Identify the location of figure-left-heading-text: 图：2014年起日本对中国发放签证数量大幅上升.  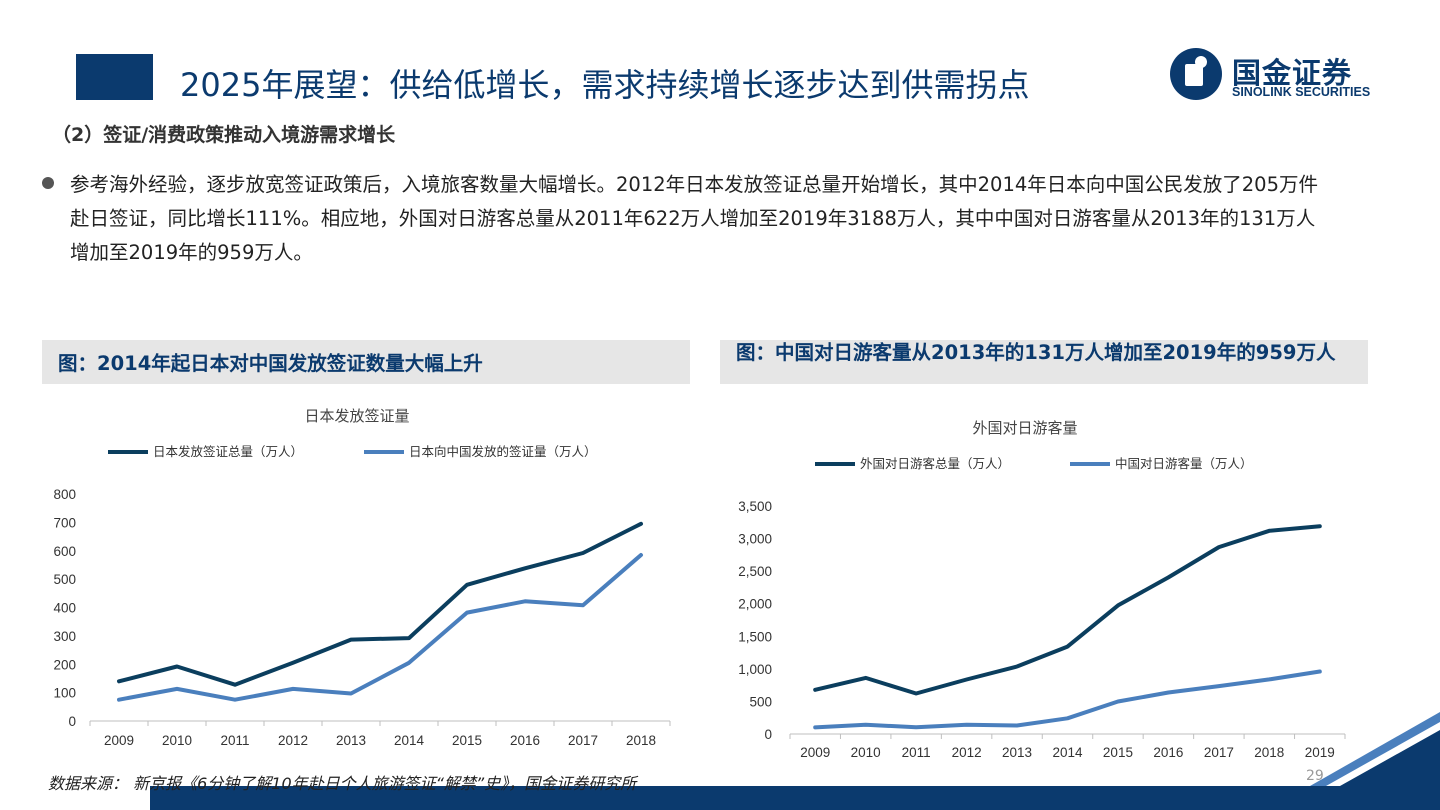
(270, 363).